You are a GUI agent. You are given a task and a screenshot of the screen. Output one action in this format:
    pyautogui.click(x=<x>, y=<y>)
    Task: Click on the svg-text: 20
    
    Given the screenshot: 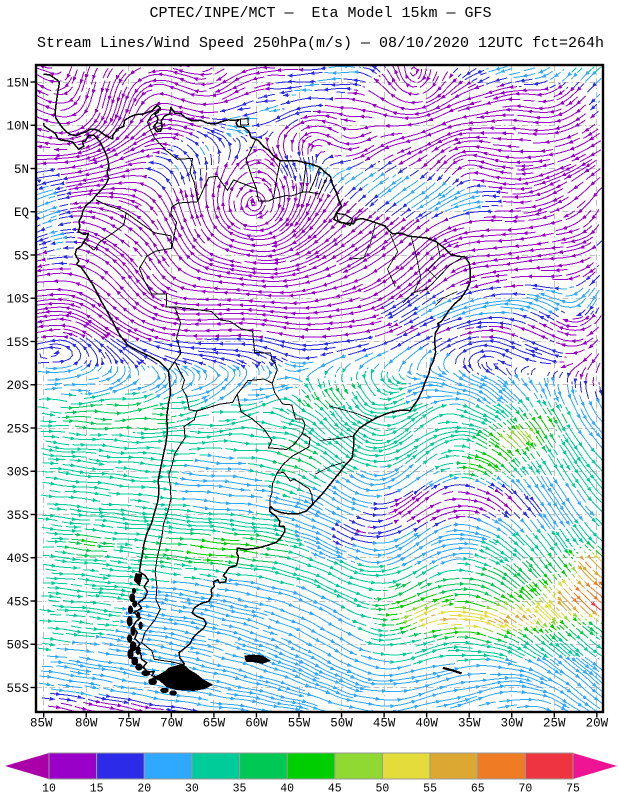 What is the action you would take?
    pyautogui.click(x=144, y=789)
    